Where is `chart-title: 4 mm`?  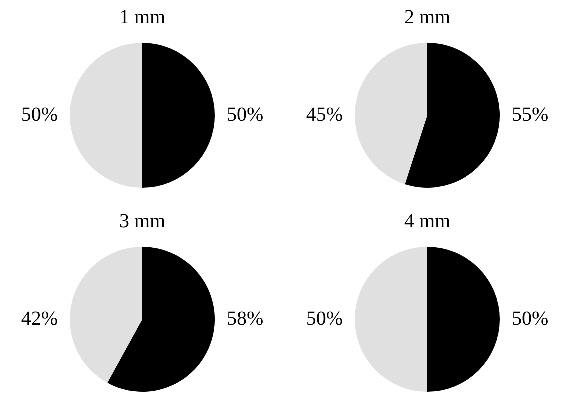
chart-title: 4 mm is located at coordinates (427, 221).